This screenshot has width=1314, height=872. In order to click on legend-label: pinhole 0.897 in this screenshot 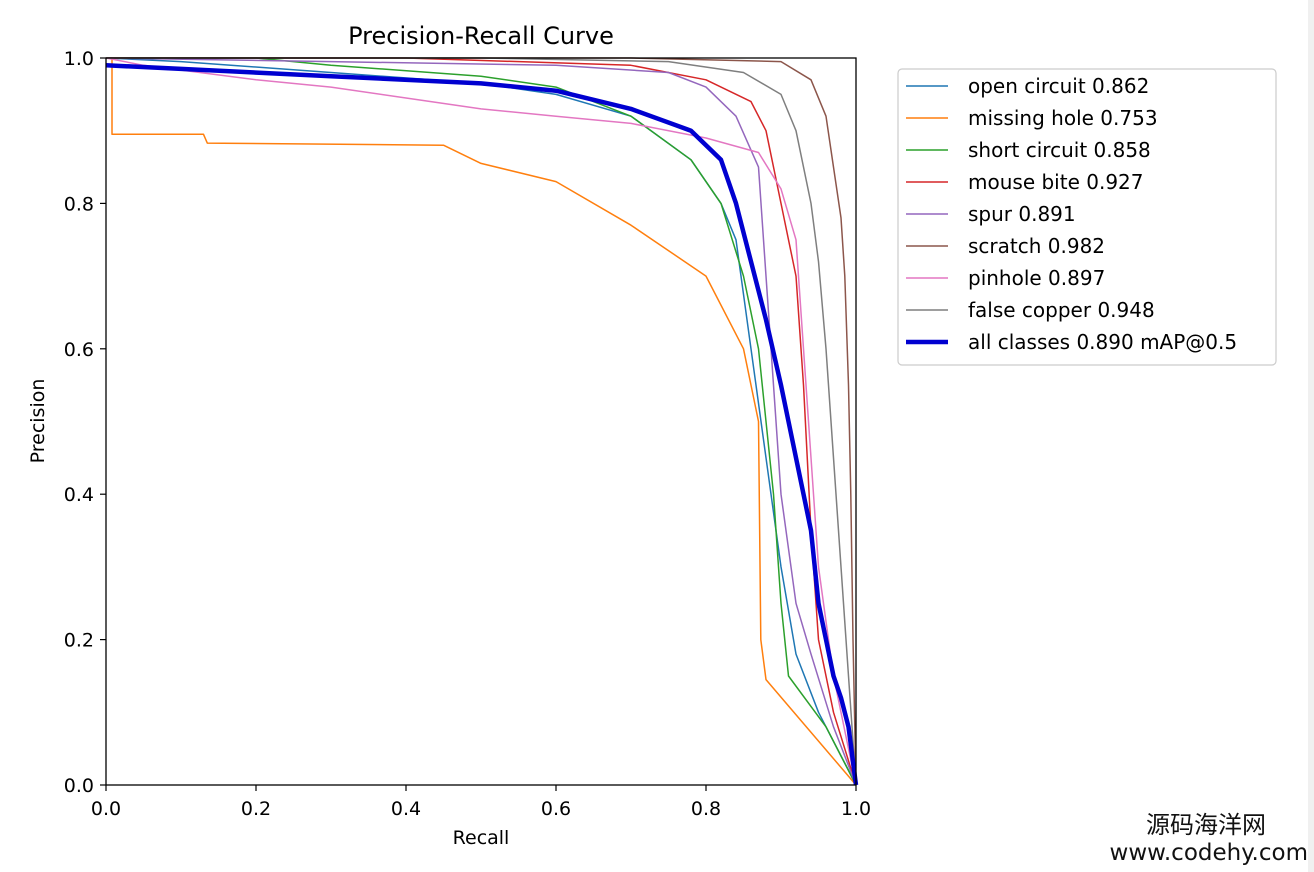, I will do `click(1036, 278)`.